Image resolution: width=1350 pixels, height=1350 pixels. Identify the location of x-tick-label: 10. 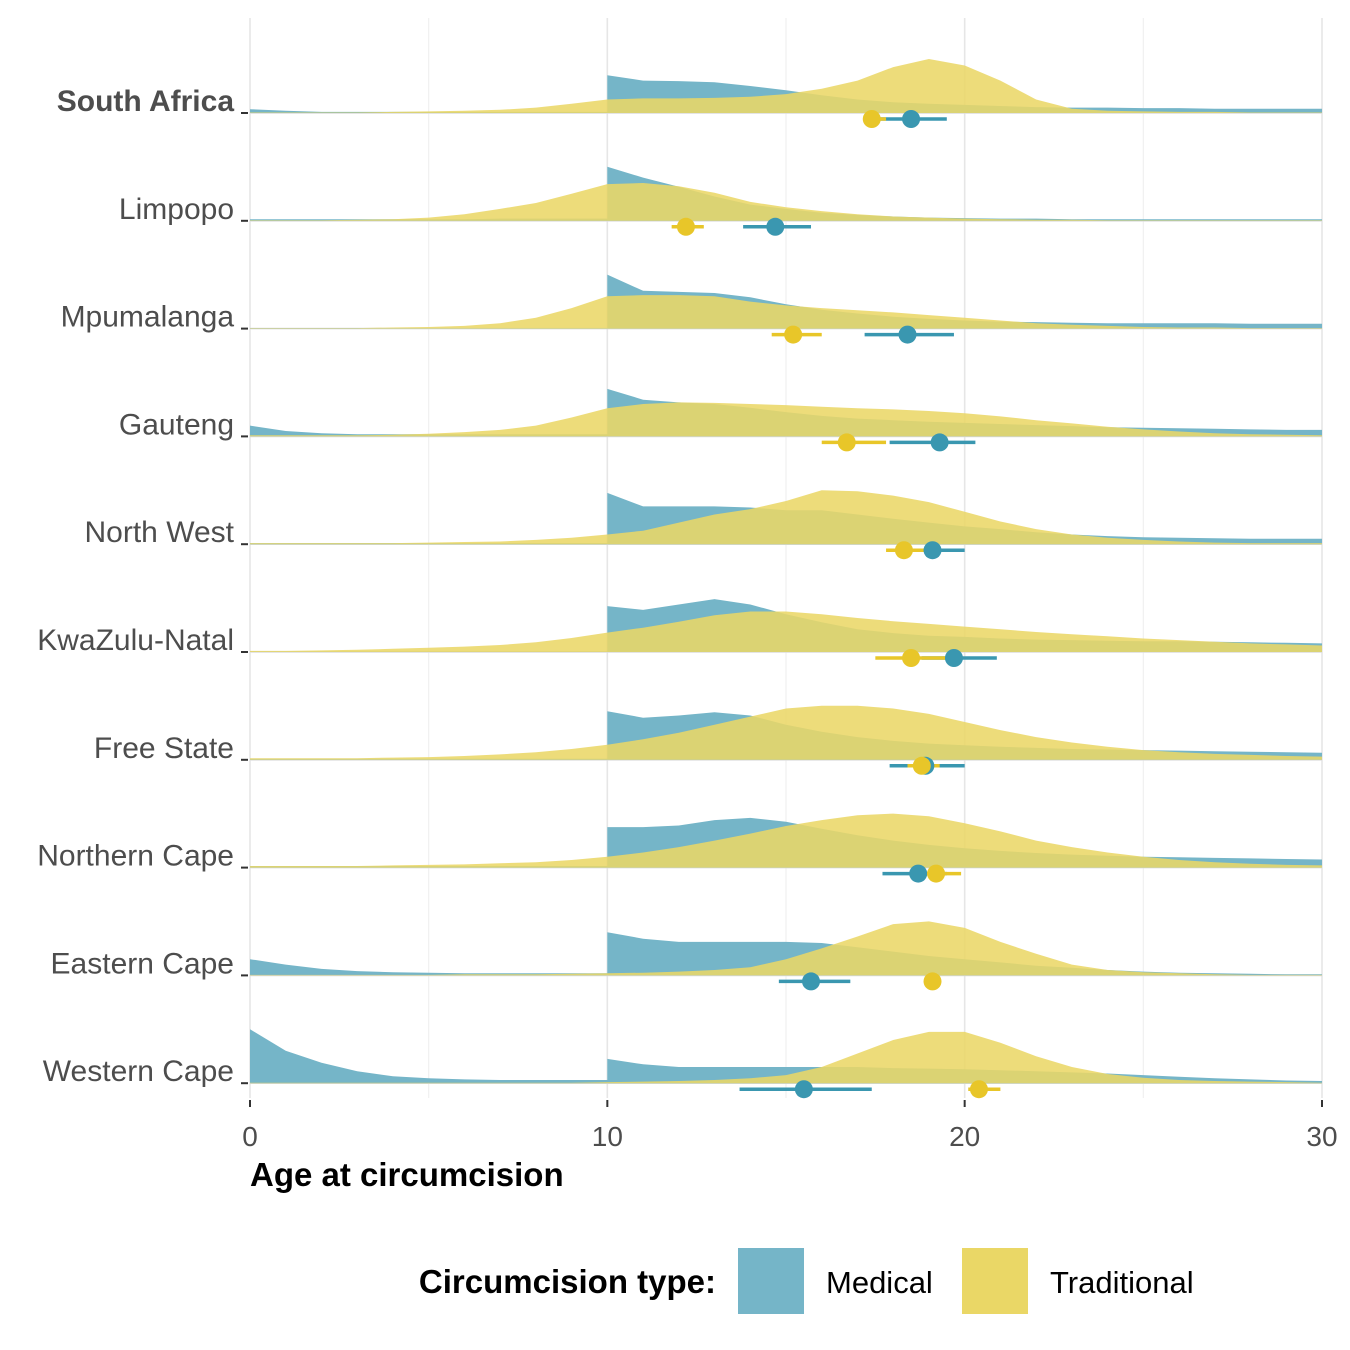
(607, 1136).